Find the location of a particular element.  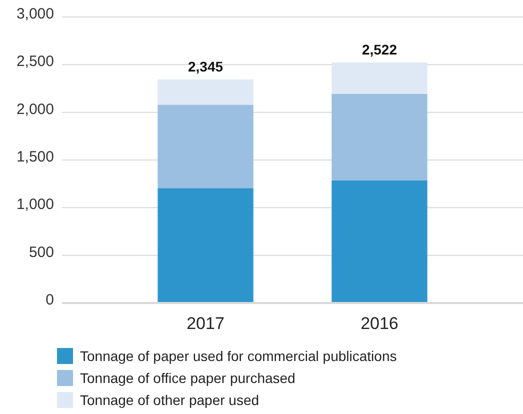

y-tick-label: 0 is located at coordinates (50, 300).